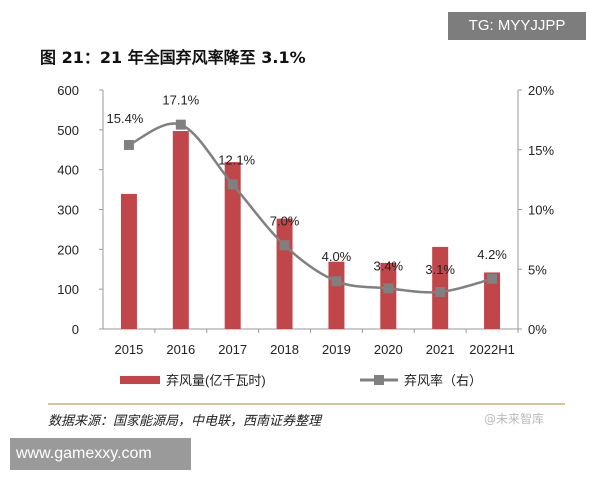 The width and height of the screenshot is (600, 480). What do you see at coordinates (284, 245) in the screenshot?
I see `rate-marker-2018` at bounding box center [284, 245].